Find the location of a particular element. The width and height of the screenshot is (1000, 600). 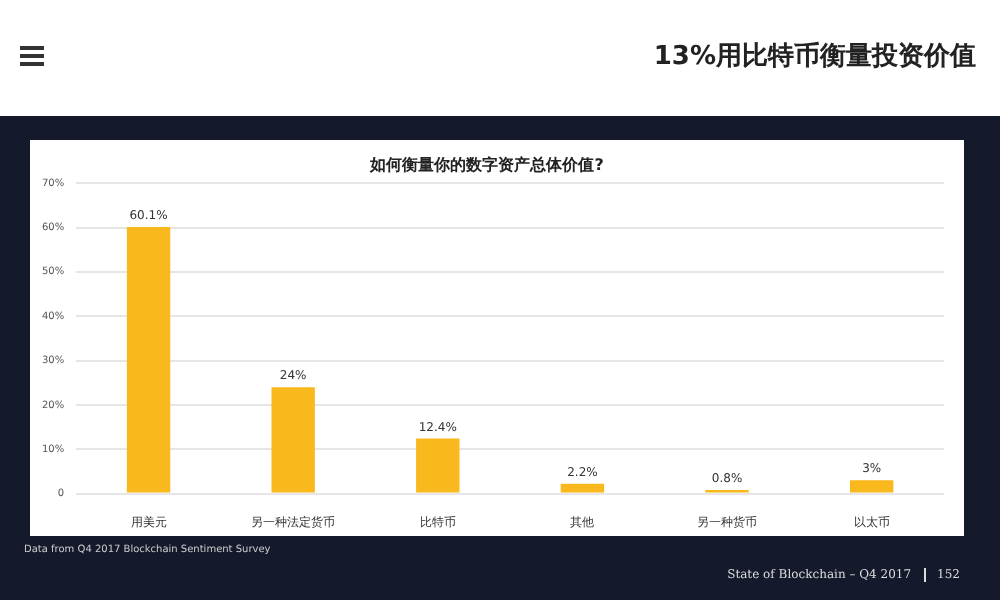

chart-title: 如何衡量你的数字资产总体价值? is located at coordinates (486, 163).